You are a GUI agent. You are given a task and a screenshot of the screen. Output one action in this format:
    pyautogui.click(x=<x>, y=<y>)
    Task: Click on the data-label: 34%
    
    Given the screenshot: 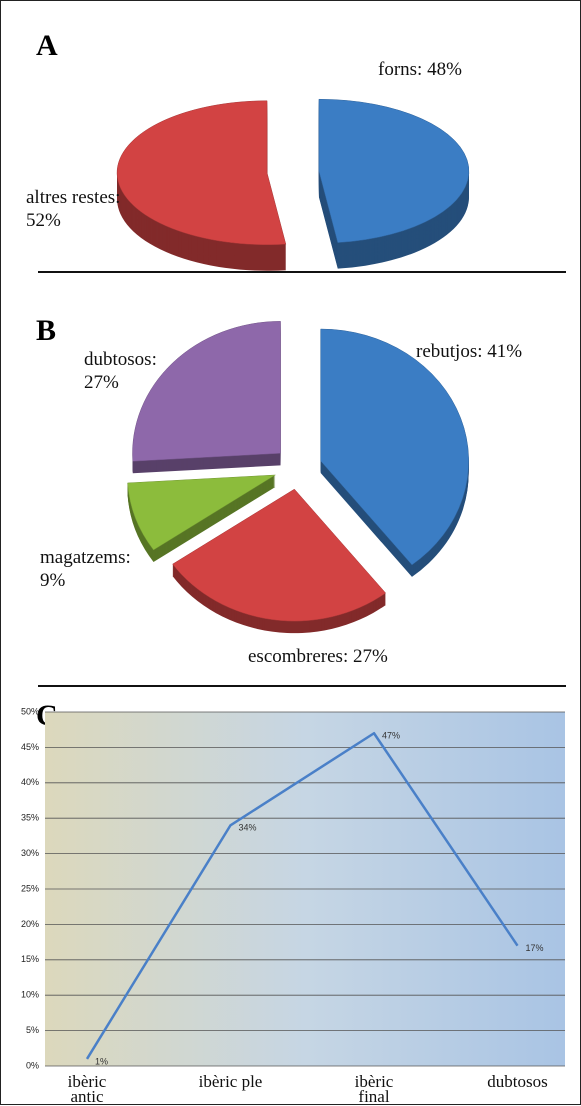 What is the action you would take?
    pyautogui.click(x=248, y=828)
    